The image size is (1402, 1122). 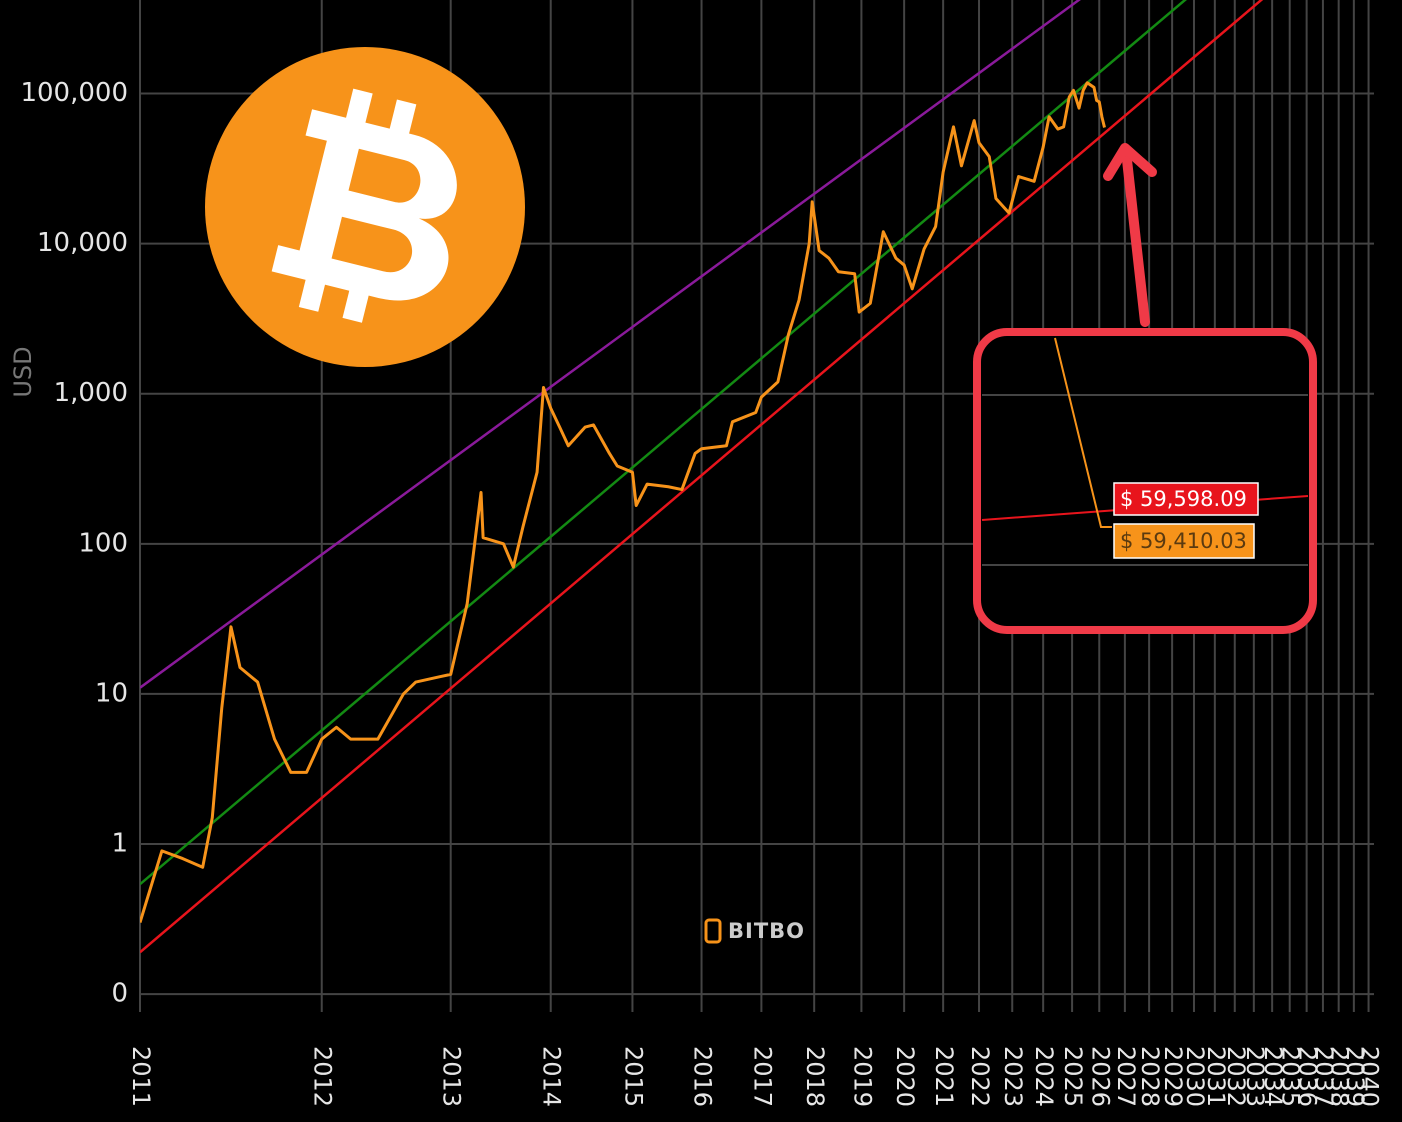 What do you see at coordinates (766, 931) in the screenshot?
I see `watermark-text: BITBO` at bounding box center [766, 931].